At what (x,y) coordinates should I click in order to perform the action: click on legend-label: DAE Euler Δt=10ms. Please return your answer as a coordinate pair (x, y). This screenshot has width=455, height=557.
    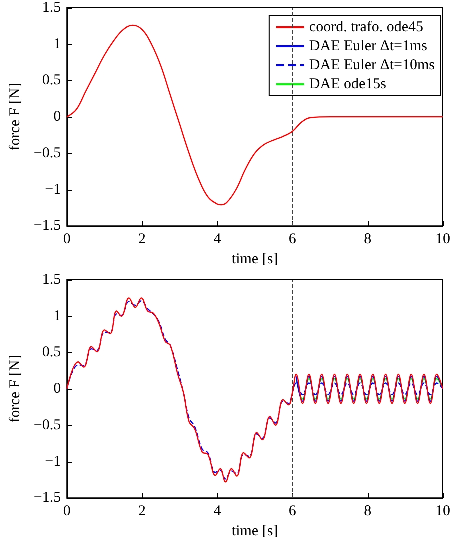
    Looking at the image, I should click on (372, 66).